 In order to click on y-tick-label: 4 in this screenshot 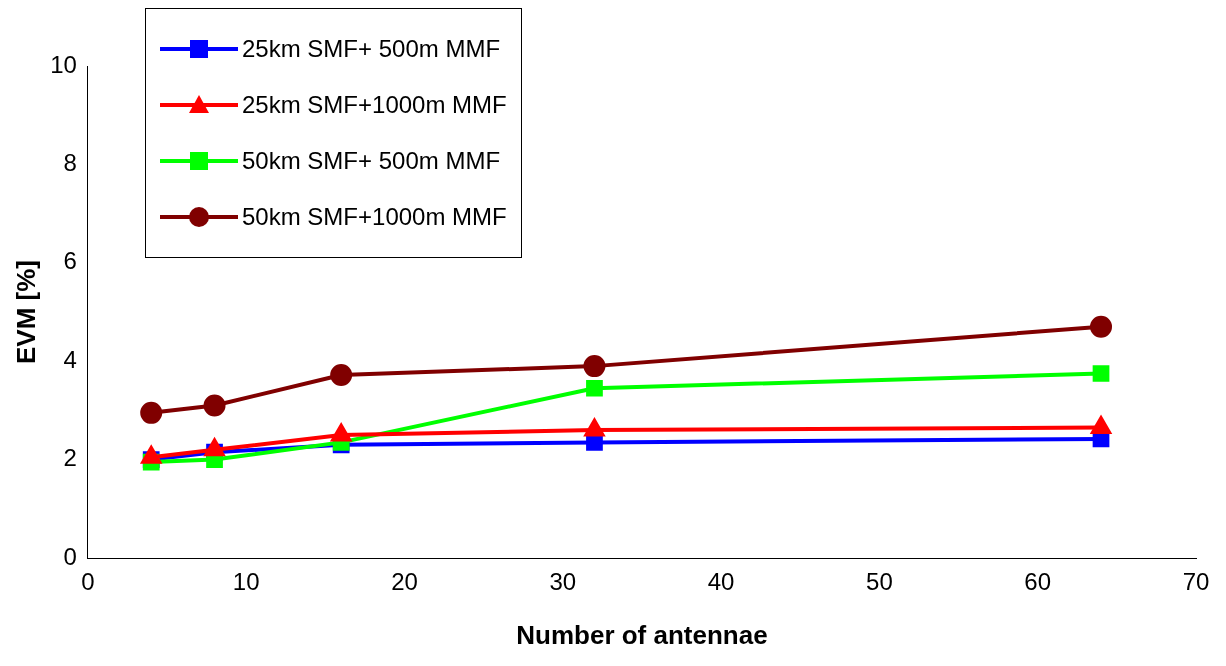, I will do `click(70, 359)`.